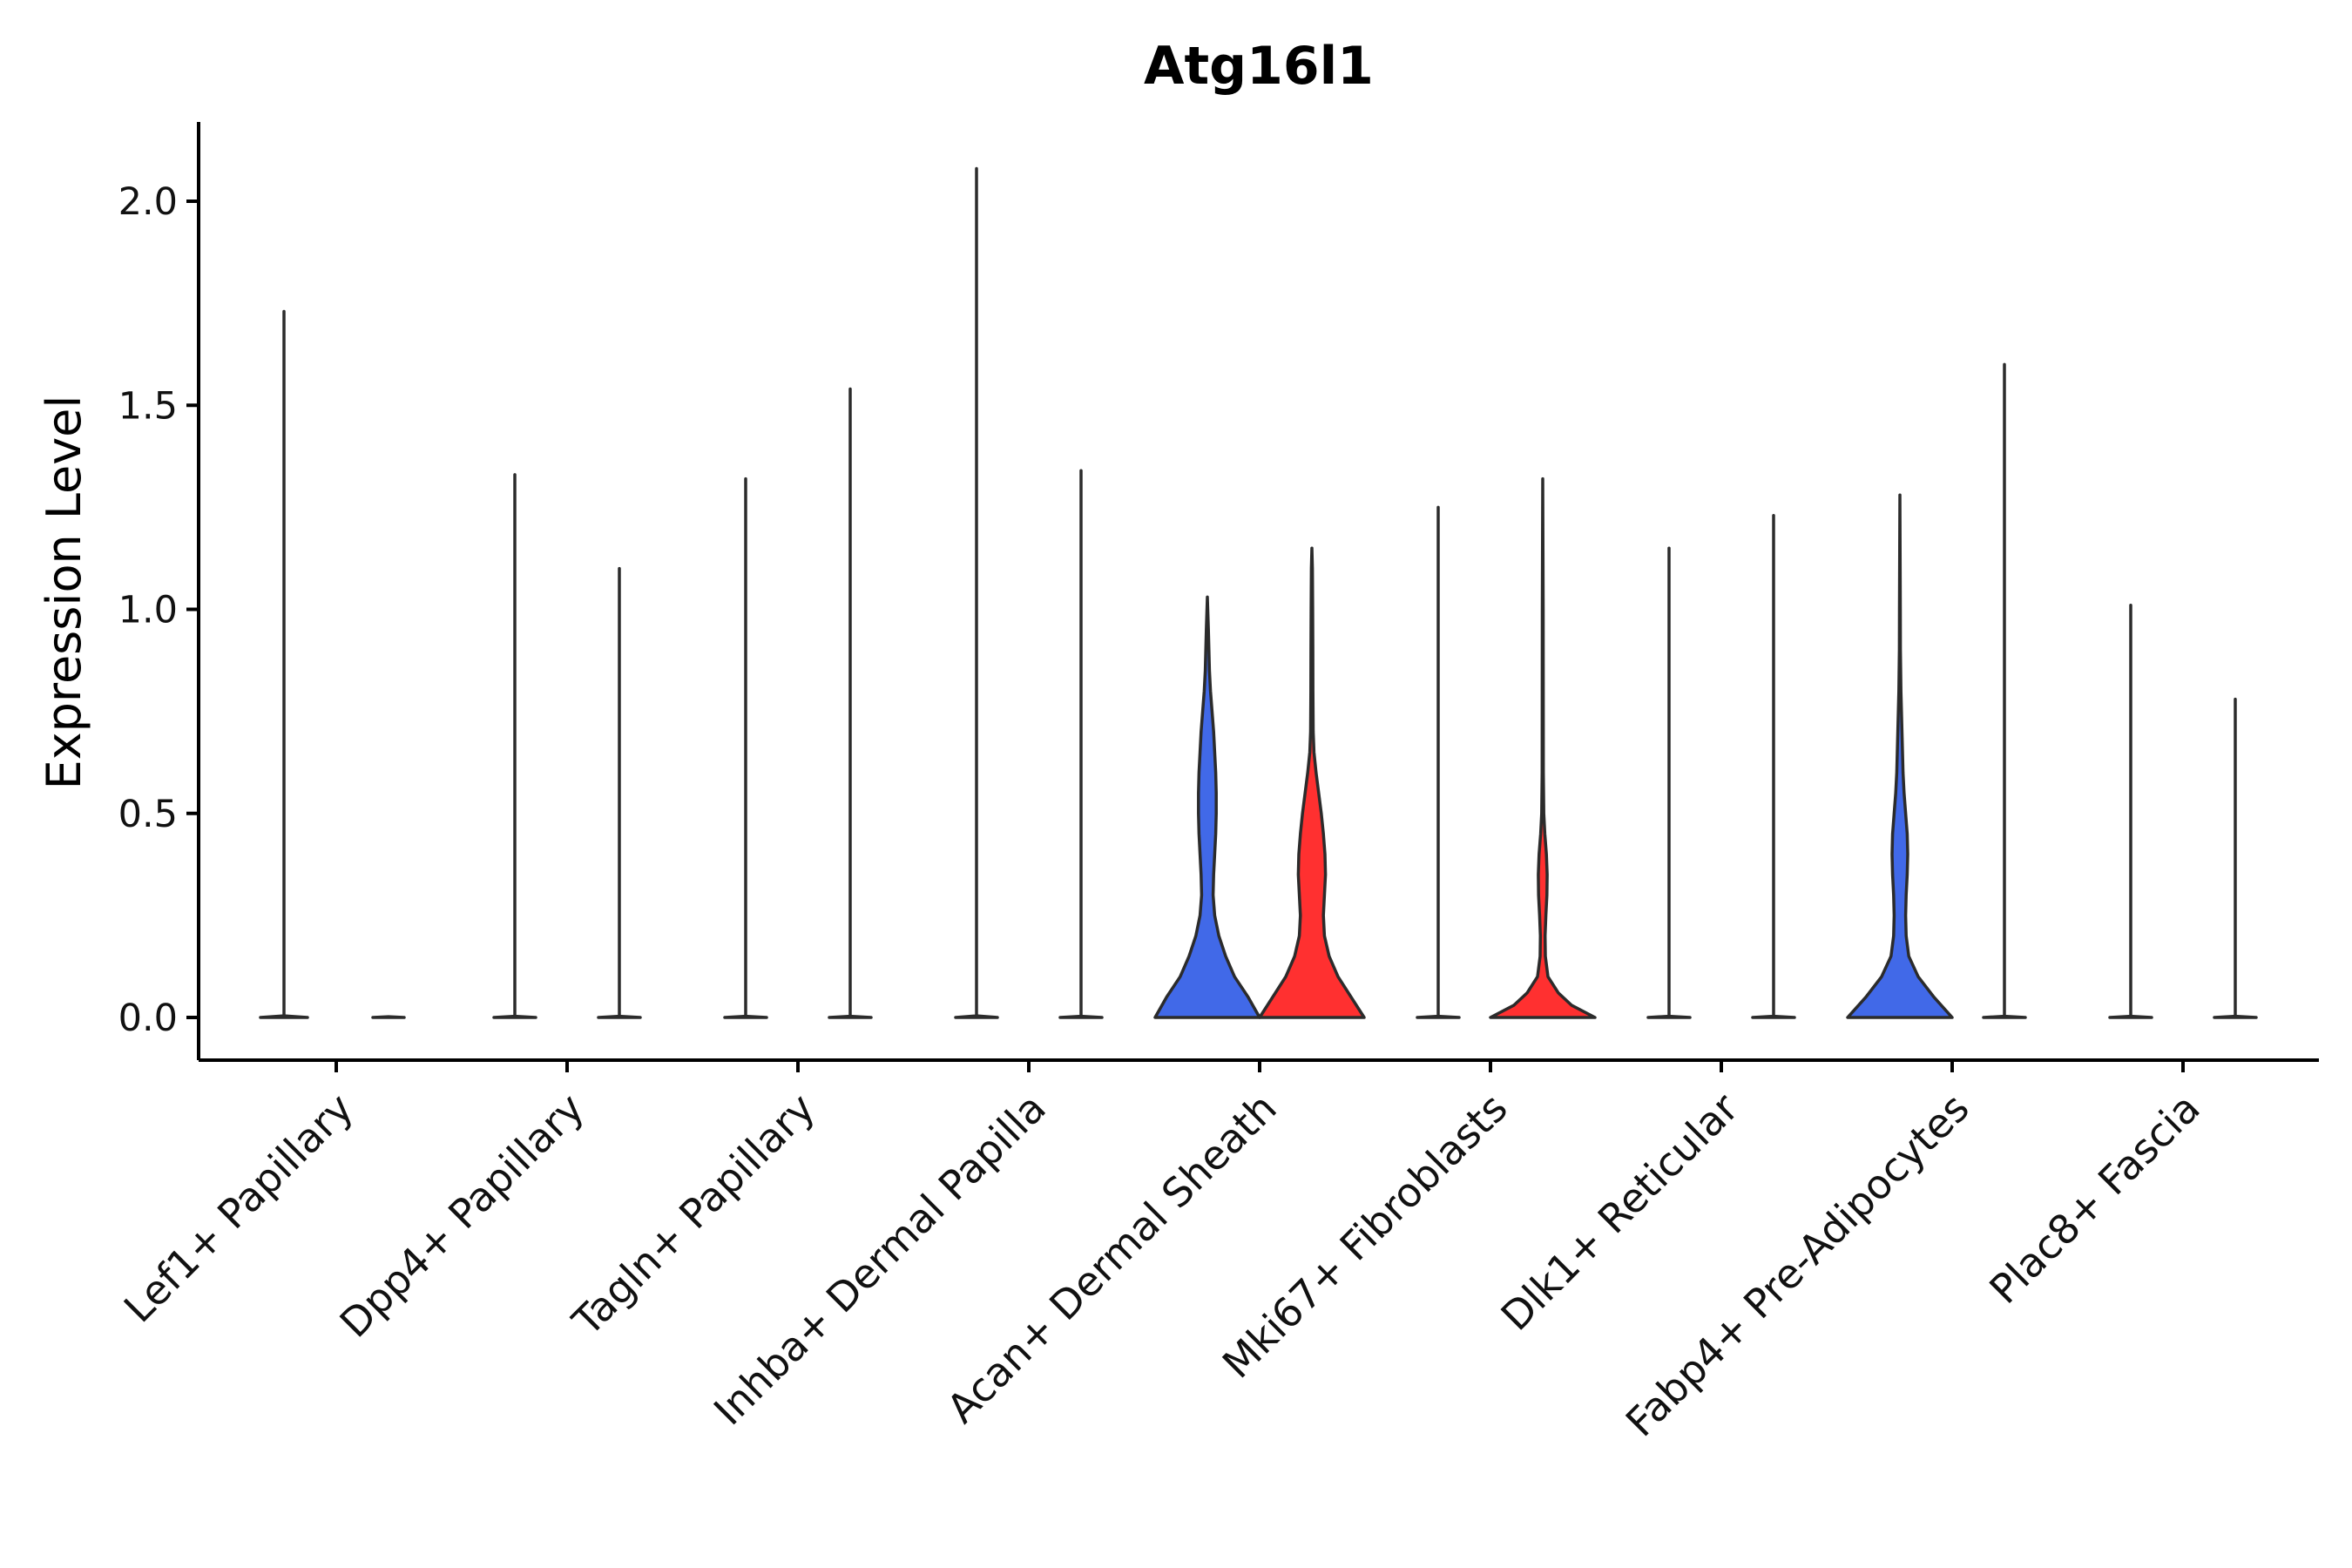 This screenshot has height=1568, width=2352. Describe the element at coordinates (1619, 1212) in the screenshot. I see `x-tick-label-dlk1-reticular: Dlk1+ Reticular` at that location.